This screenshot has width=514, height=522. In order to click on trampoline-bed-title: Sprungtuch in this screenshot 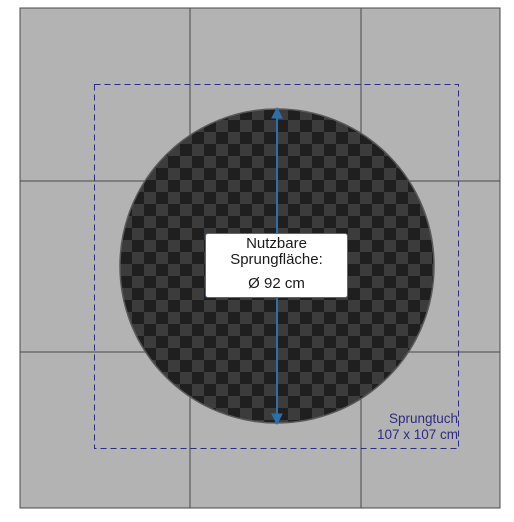, I will do `click(423, 418)`.